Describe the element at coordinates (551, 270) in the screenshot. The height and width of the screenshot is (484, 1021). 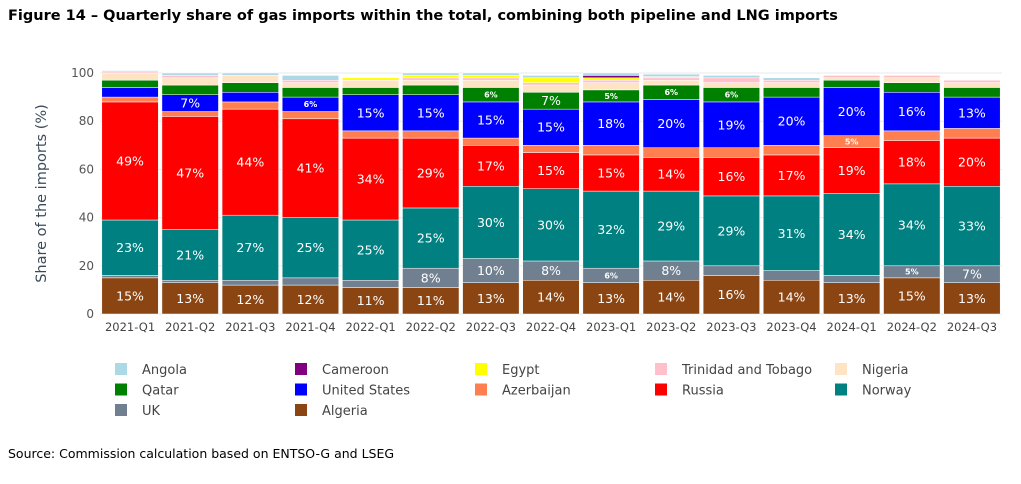
I see `data-label: 8%` at that location.